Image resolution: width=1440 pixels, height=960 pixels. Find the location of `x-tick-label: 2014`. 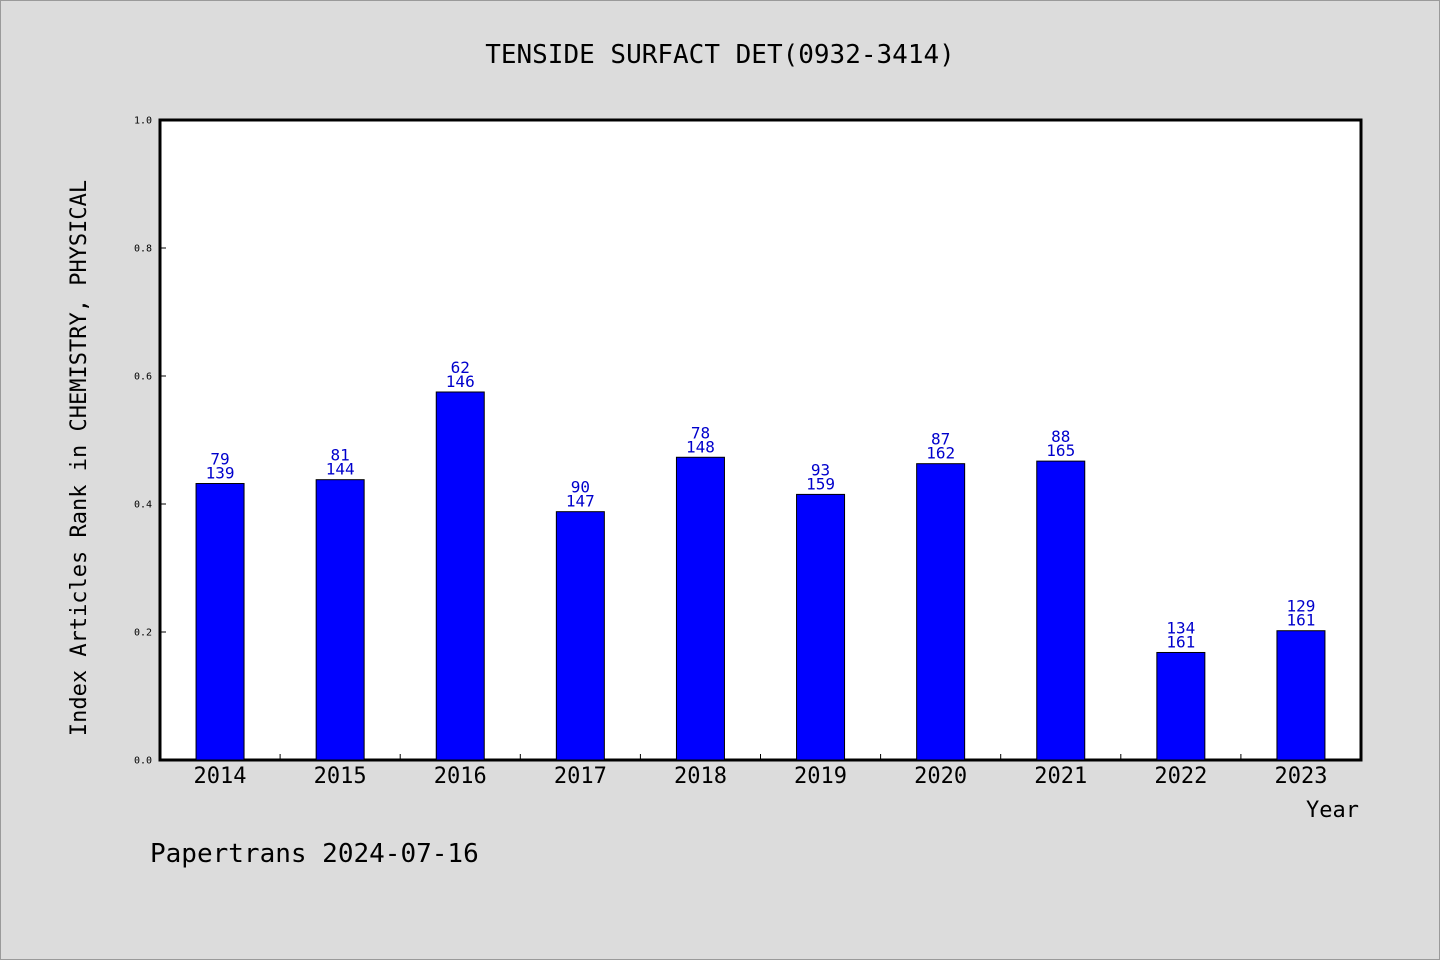

x-tick-label: 2014 is located at coordinates (220, 776).